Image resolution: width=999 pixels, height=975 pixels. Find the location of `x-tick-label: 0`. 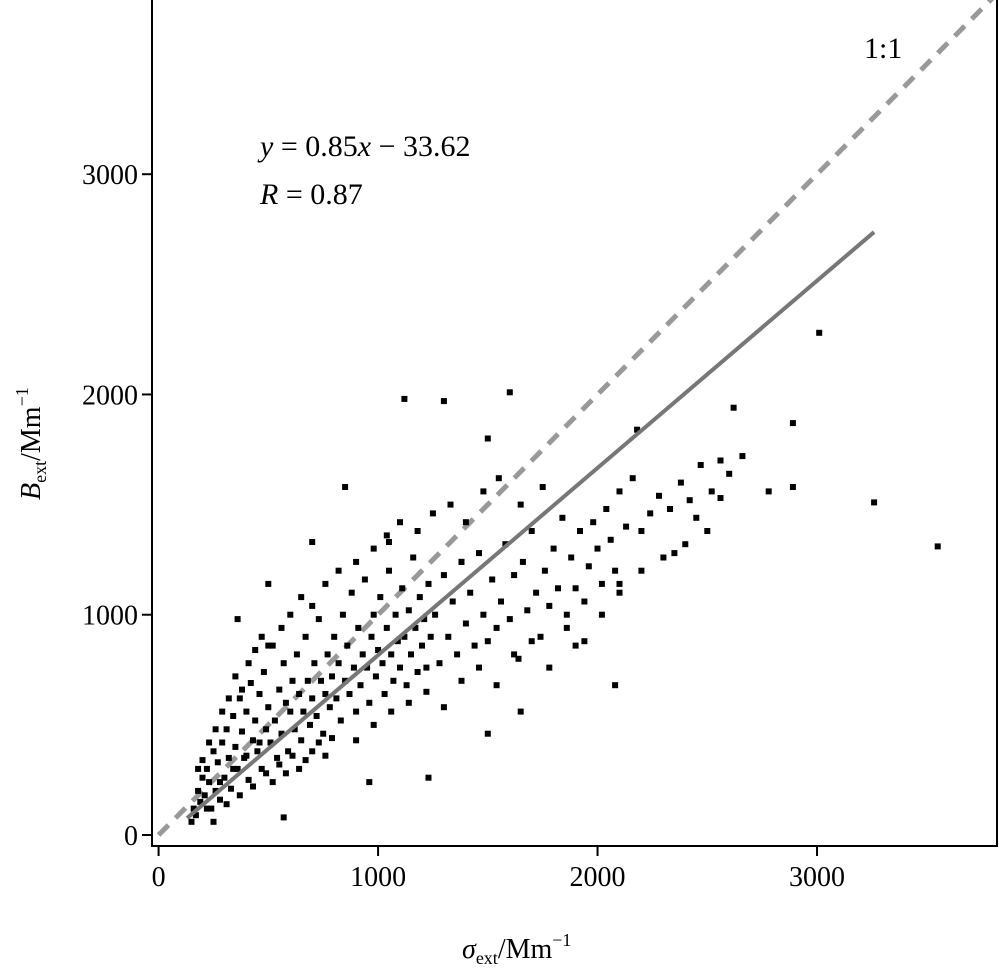

x-tick-label: 0 is located at coordinates (159, 877).